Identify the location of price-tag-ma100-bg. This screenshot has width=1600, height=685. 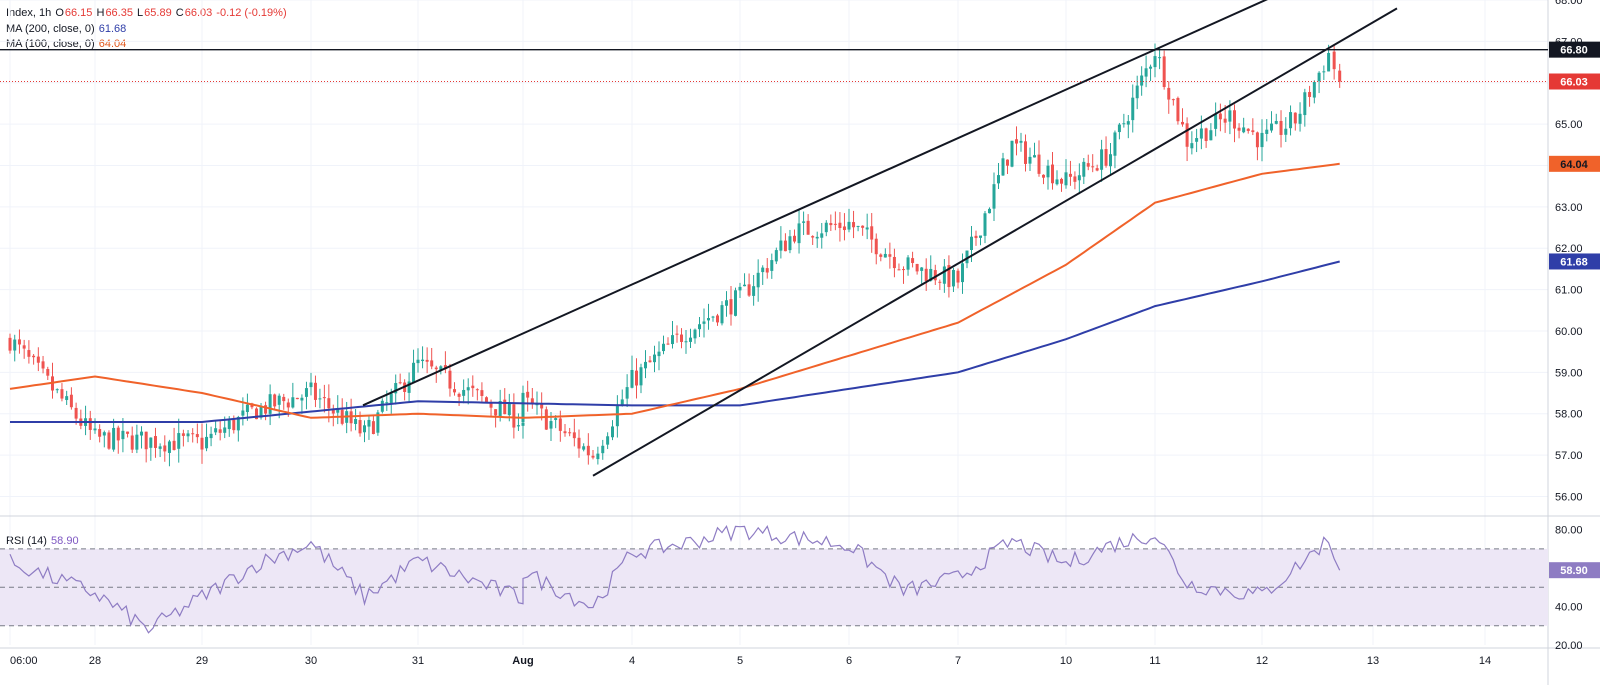
(1574, 163).